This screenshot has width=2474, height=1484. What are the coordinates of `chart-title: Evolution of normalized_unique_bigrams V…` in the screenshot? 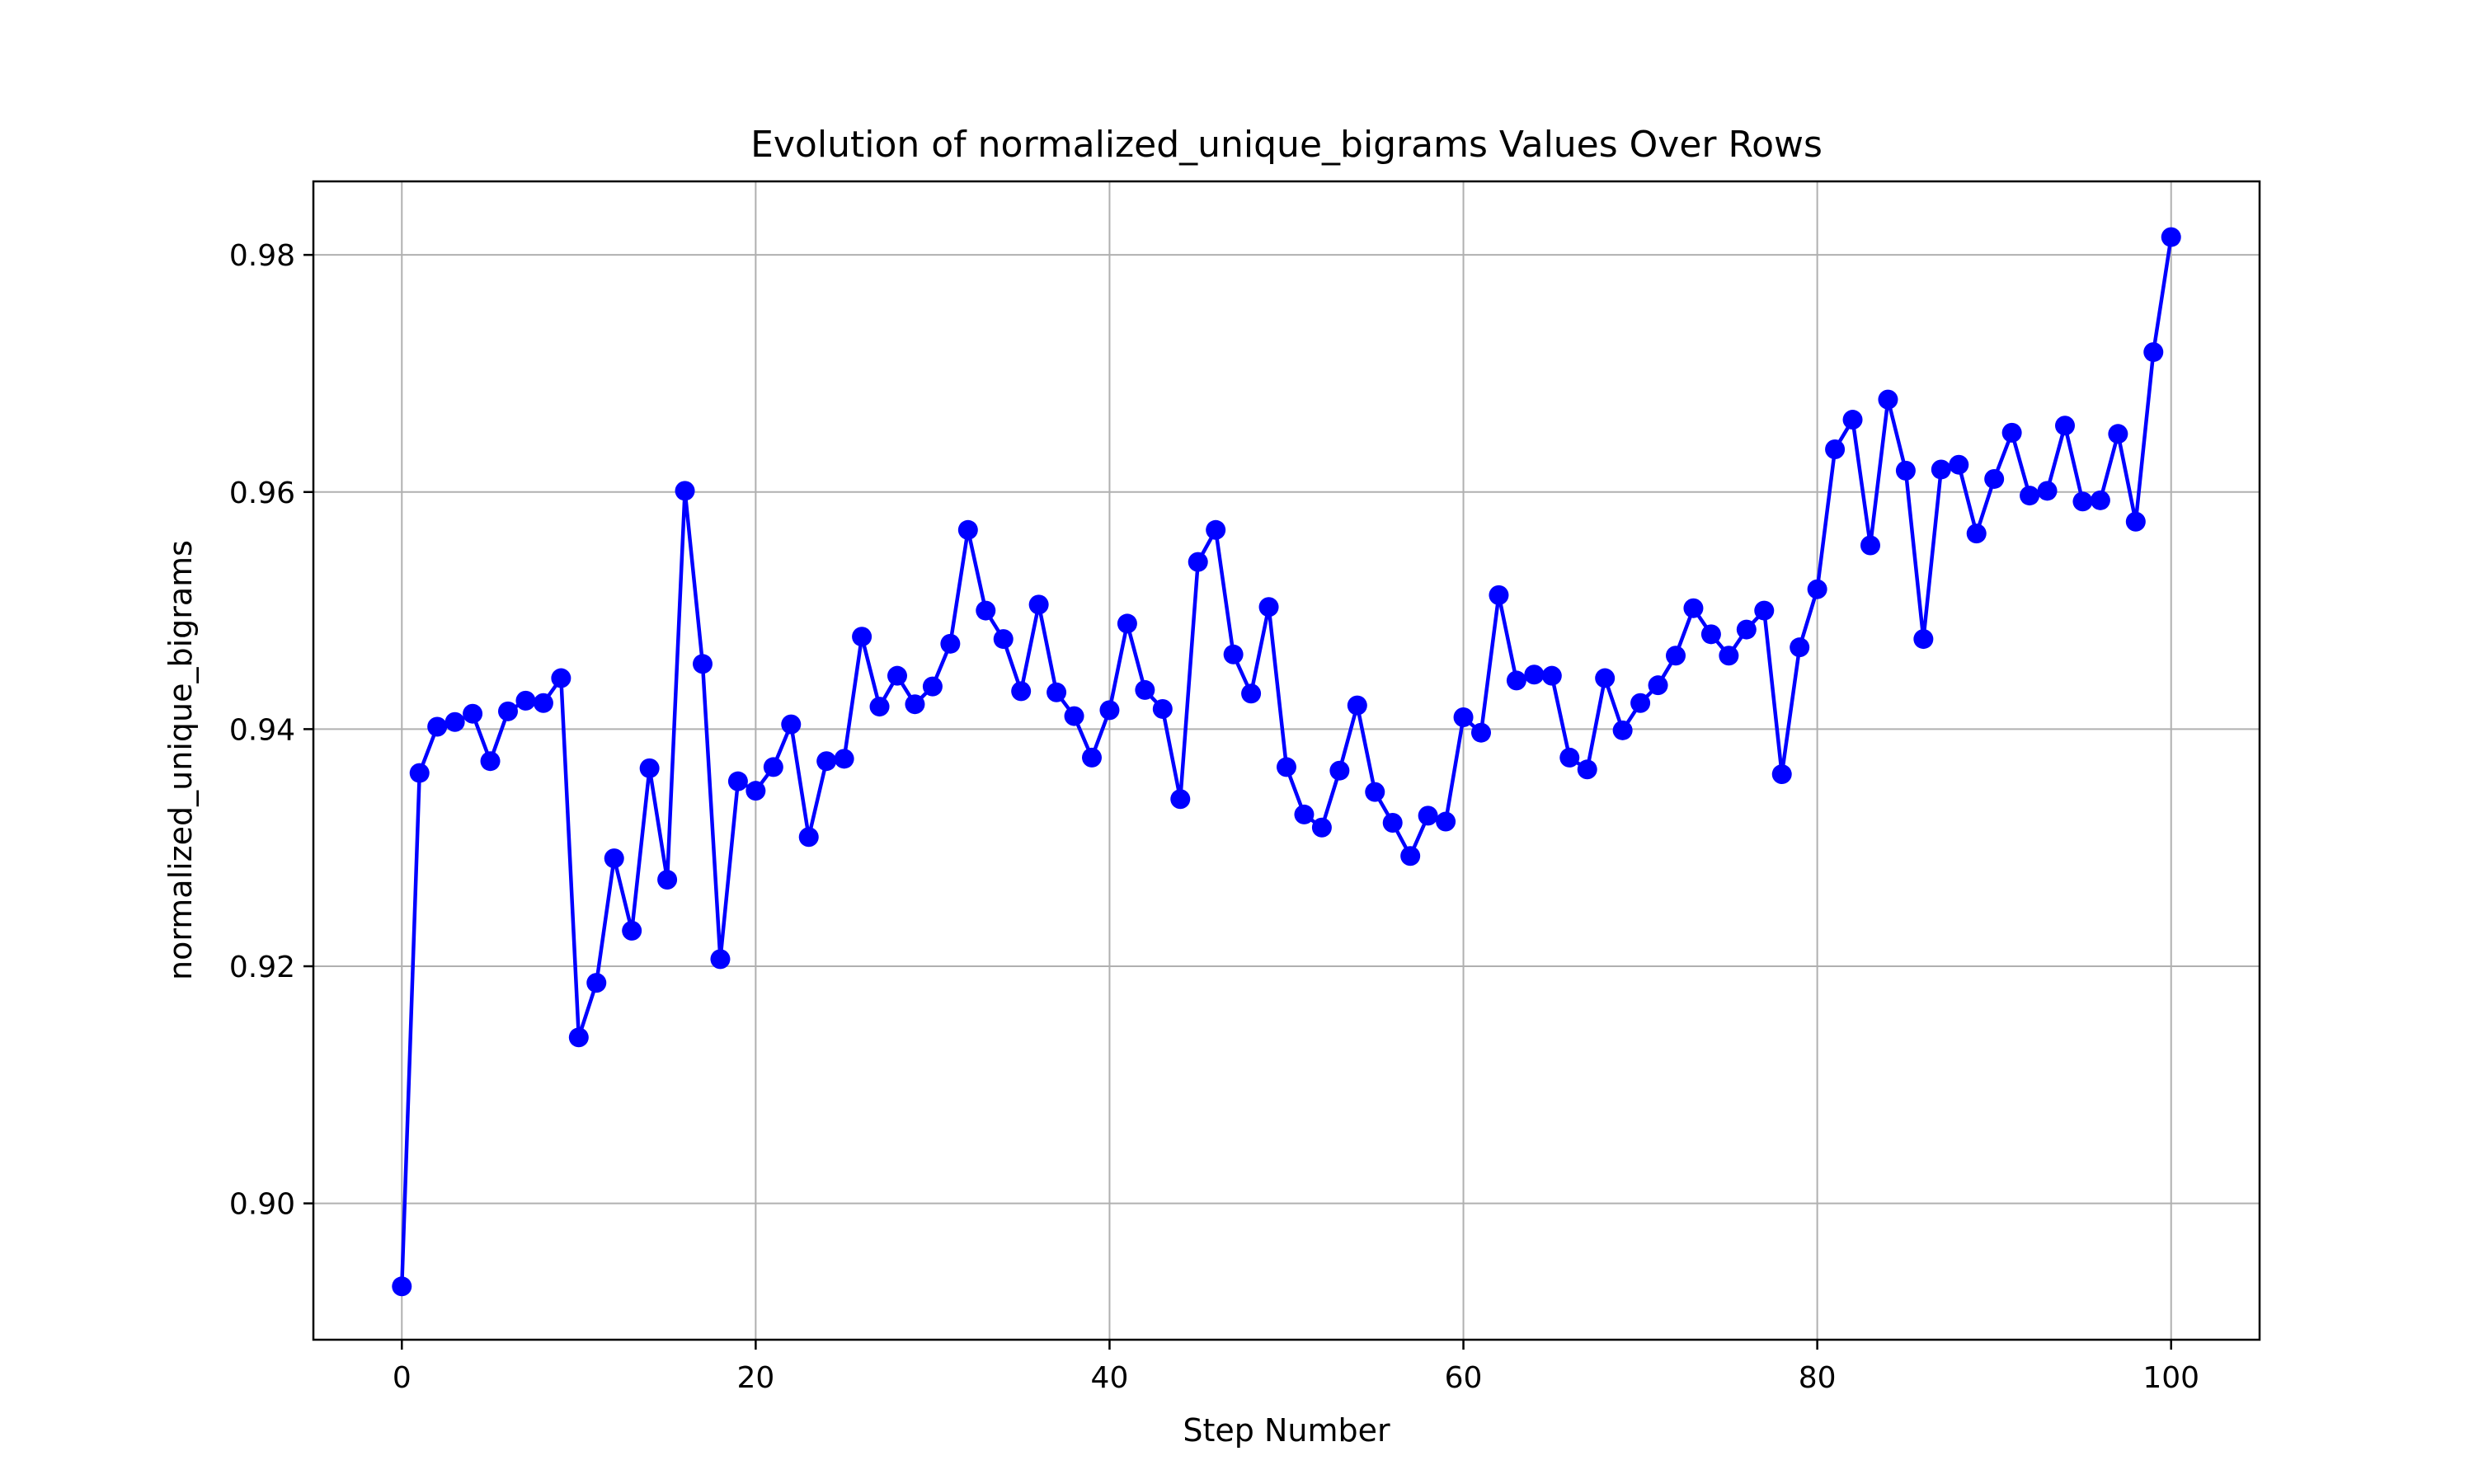 It's located at (1286, 145).